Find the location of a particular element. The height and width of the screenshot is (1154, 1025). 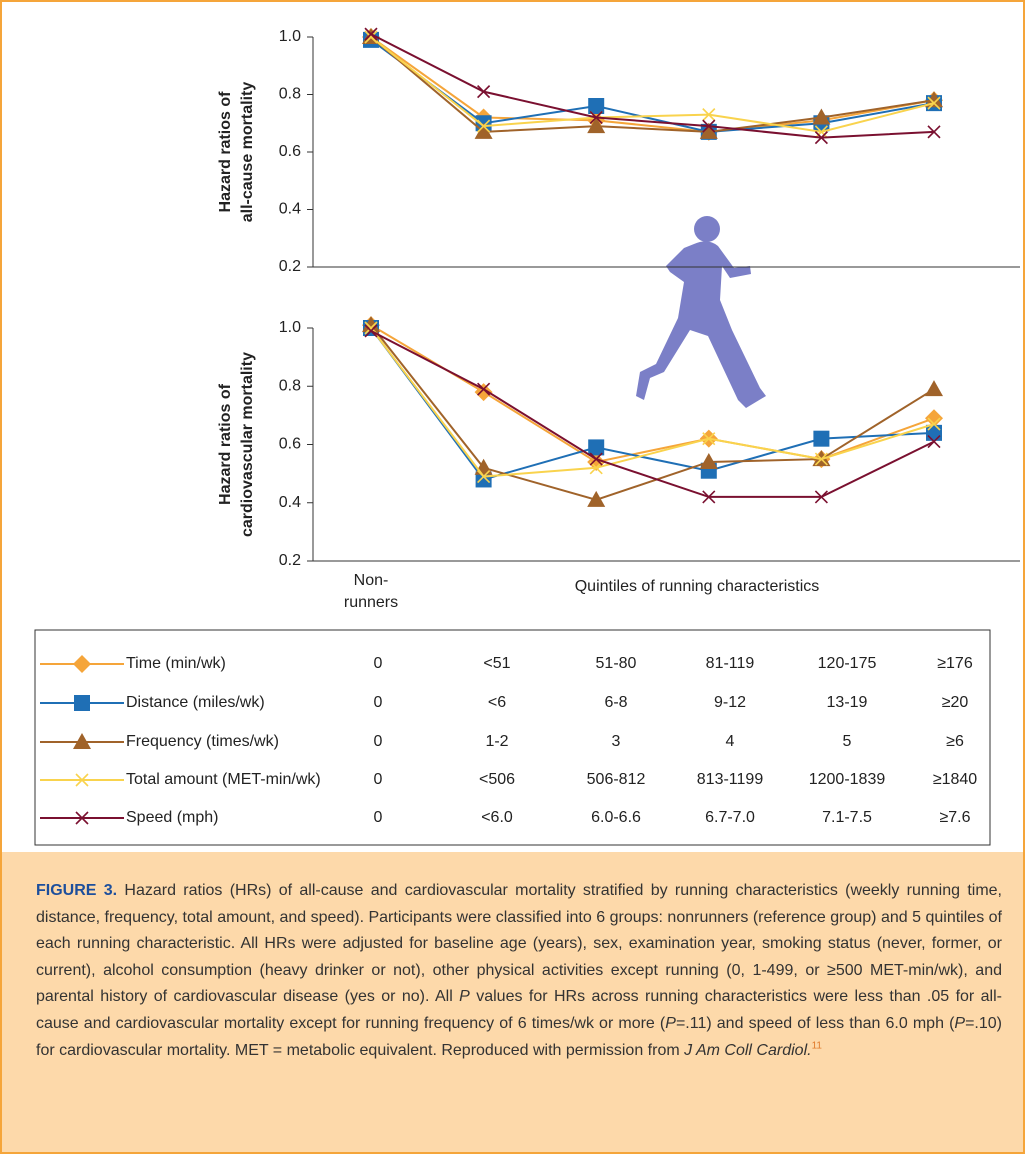

caption-text: 11 is located at coordinates (816, 1046).